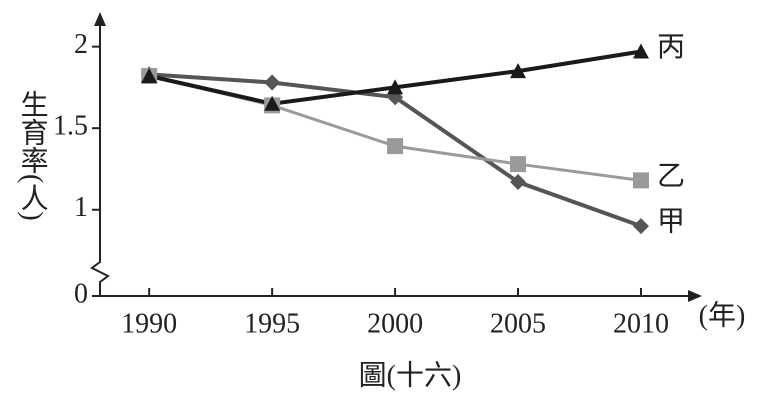 The height and width of the screenshot is (405, 760). Describe the element at coordinates (70, 126) in the screenshot. I see `y-tick-label: 1.5` at that location.